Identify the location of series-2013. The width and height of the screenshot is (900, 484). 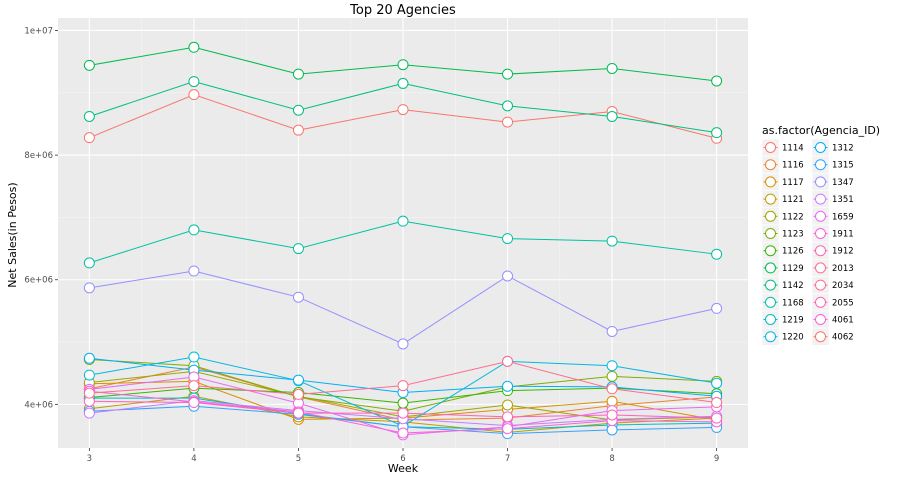
(403, 382).